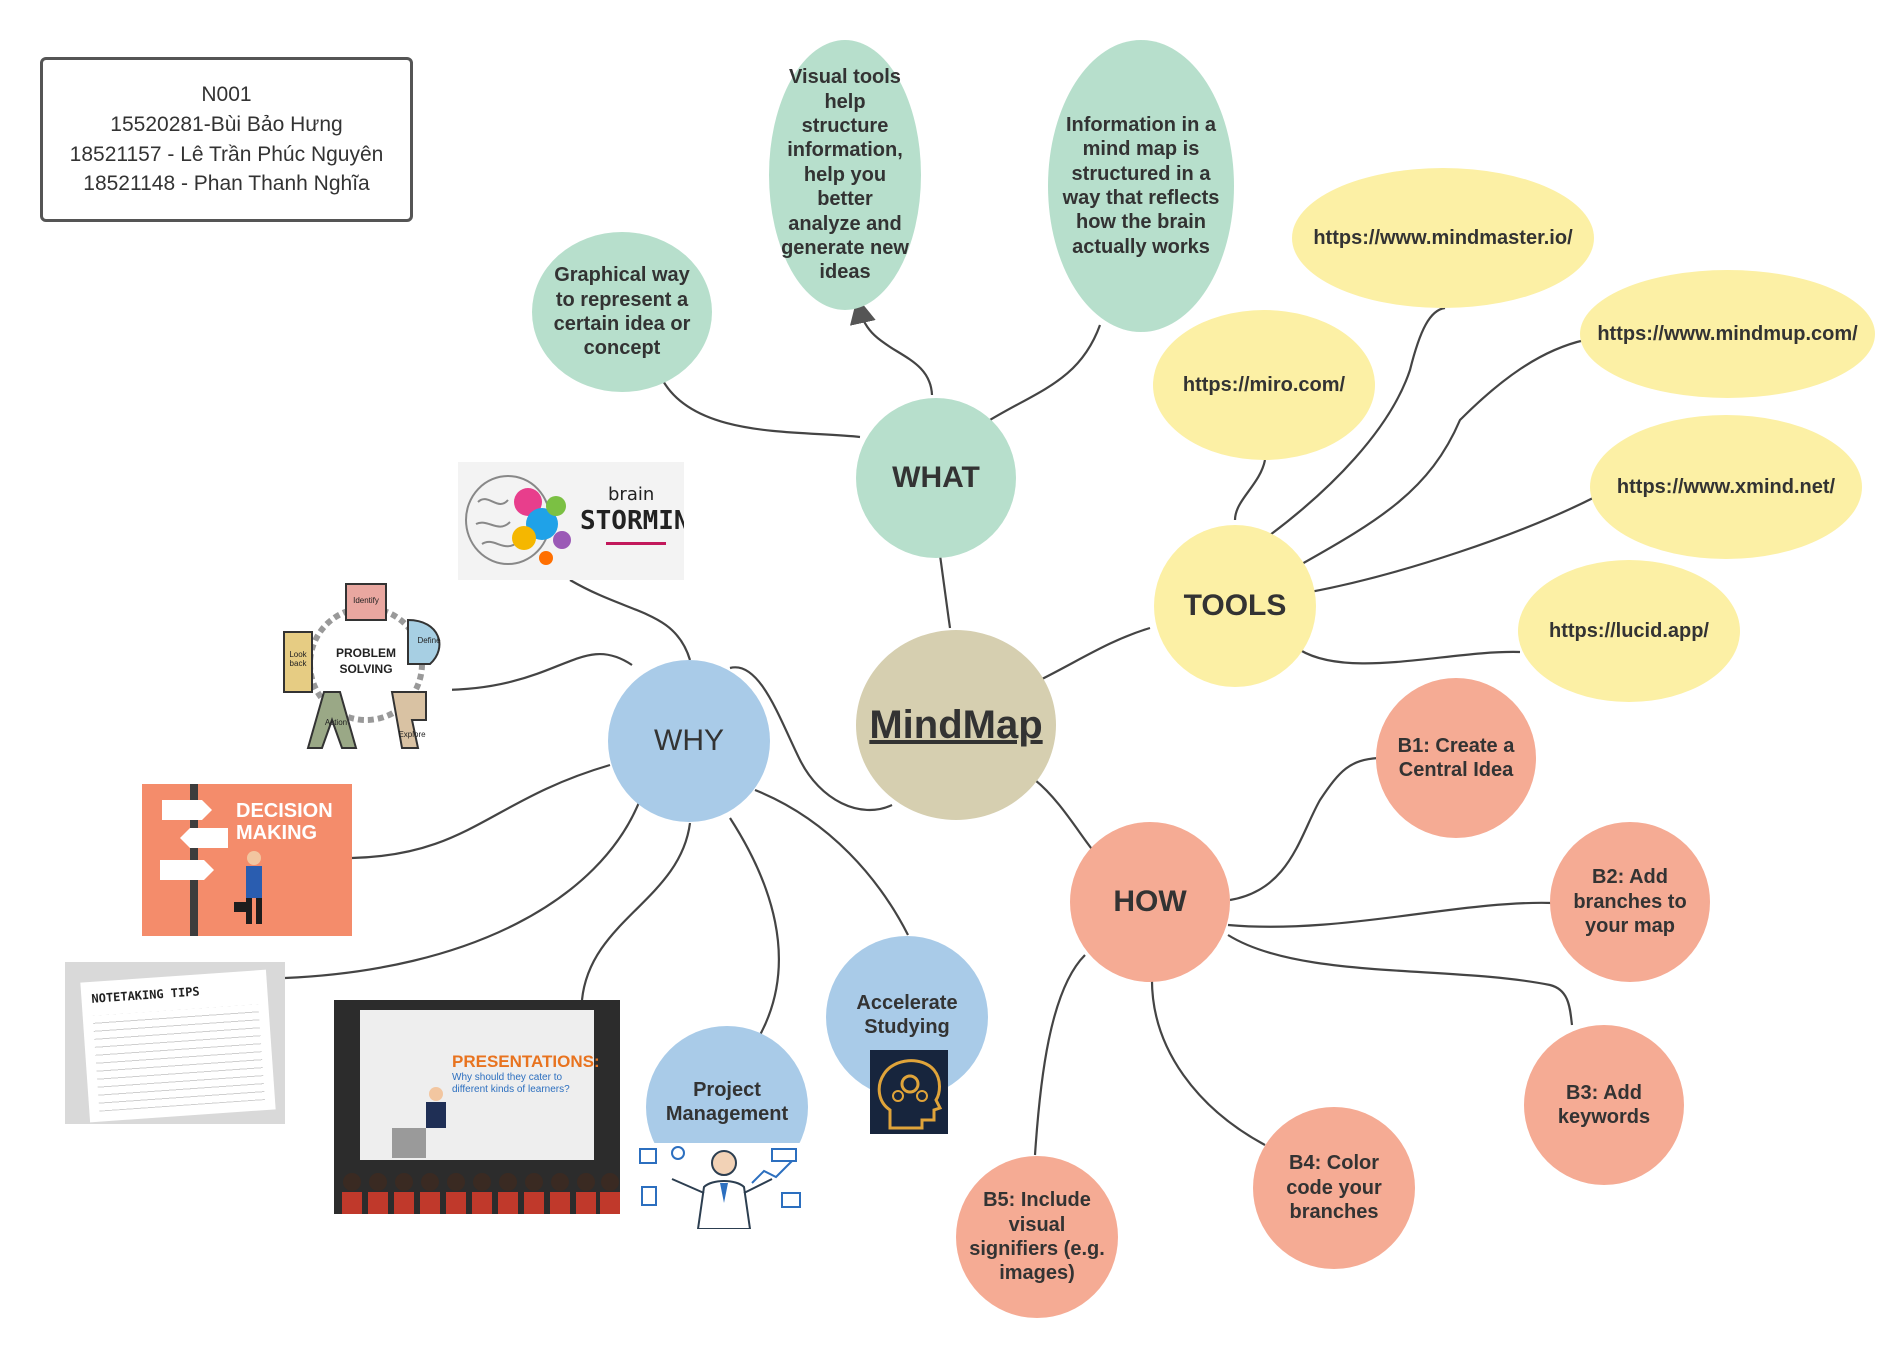 This screenshot has height=1346, width=1900. Describe the element at coordinates (366, 669) in the screenshot. I see `problem-solving-center-2: SOLVING` at that location.